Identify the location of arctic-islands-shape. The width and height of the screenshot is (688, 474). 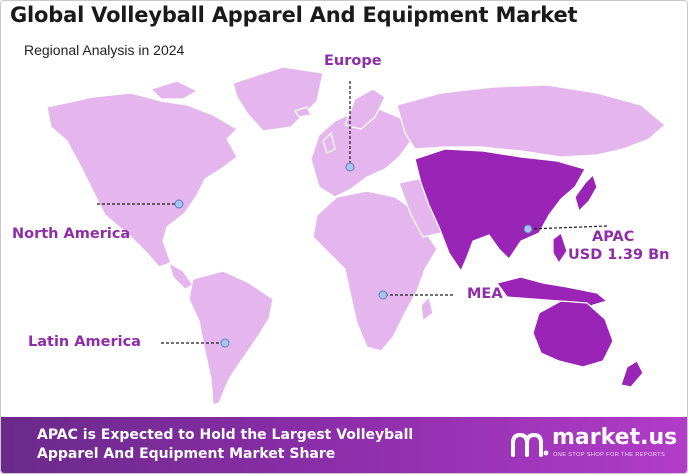
(174, 90).